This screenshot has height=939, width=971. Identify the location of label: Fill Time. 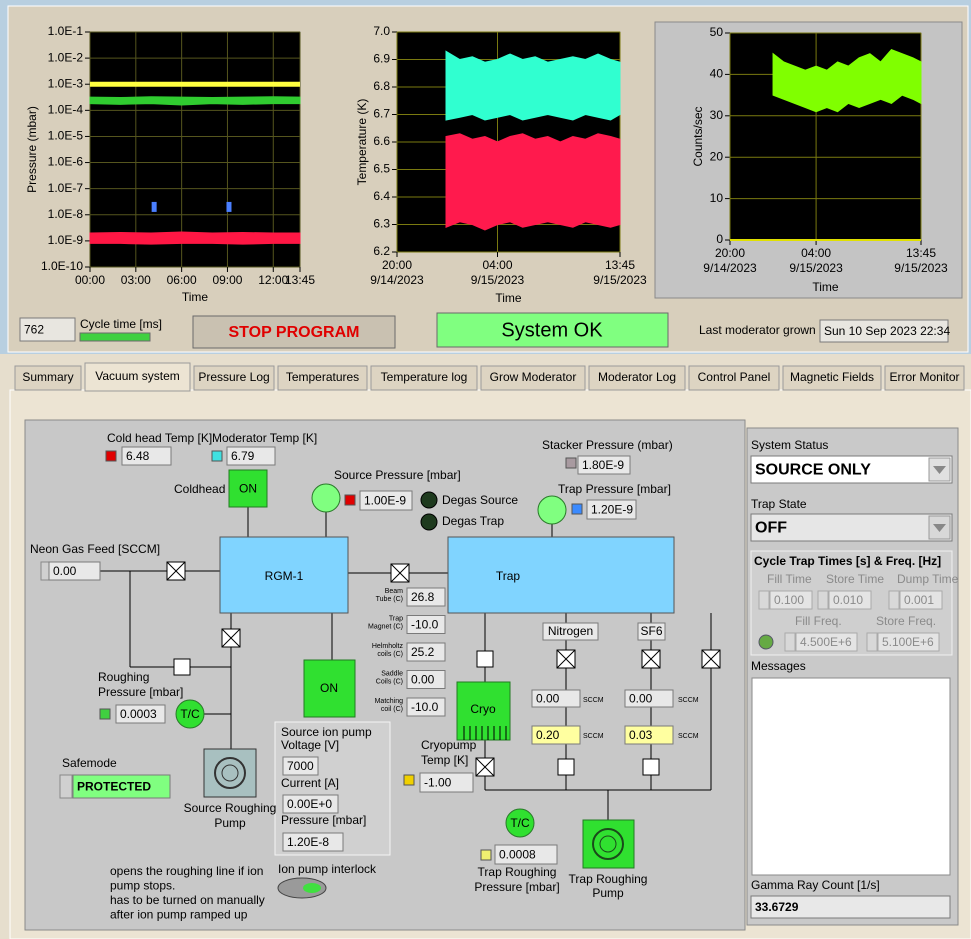
(789, 579).